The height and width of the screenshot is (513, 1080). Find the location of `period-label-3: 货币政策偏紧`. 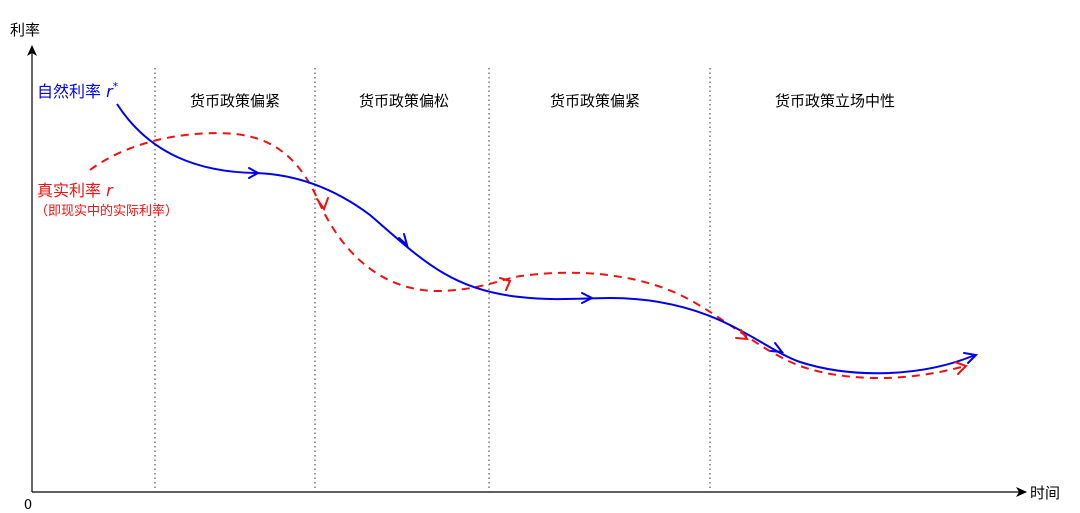

period-label-3: 货币政策偏紧 is located at coordinates (595, 101).